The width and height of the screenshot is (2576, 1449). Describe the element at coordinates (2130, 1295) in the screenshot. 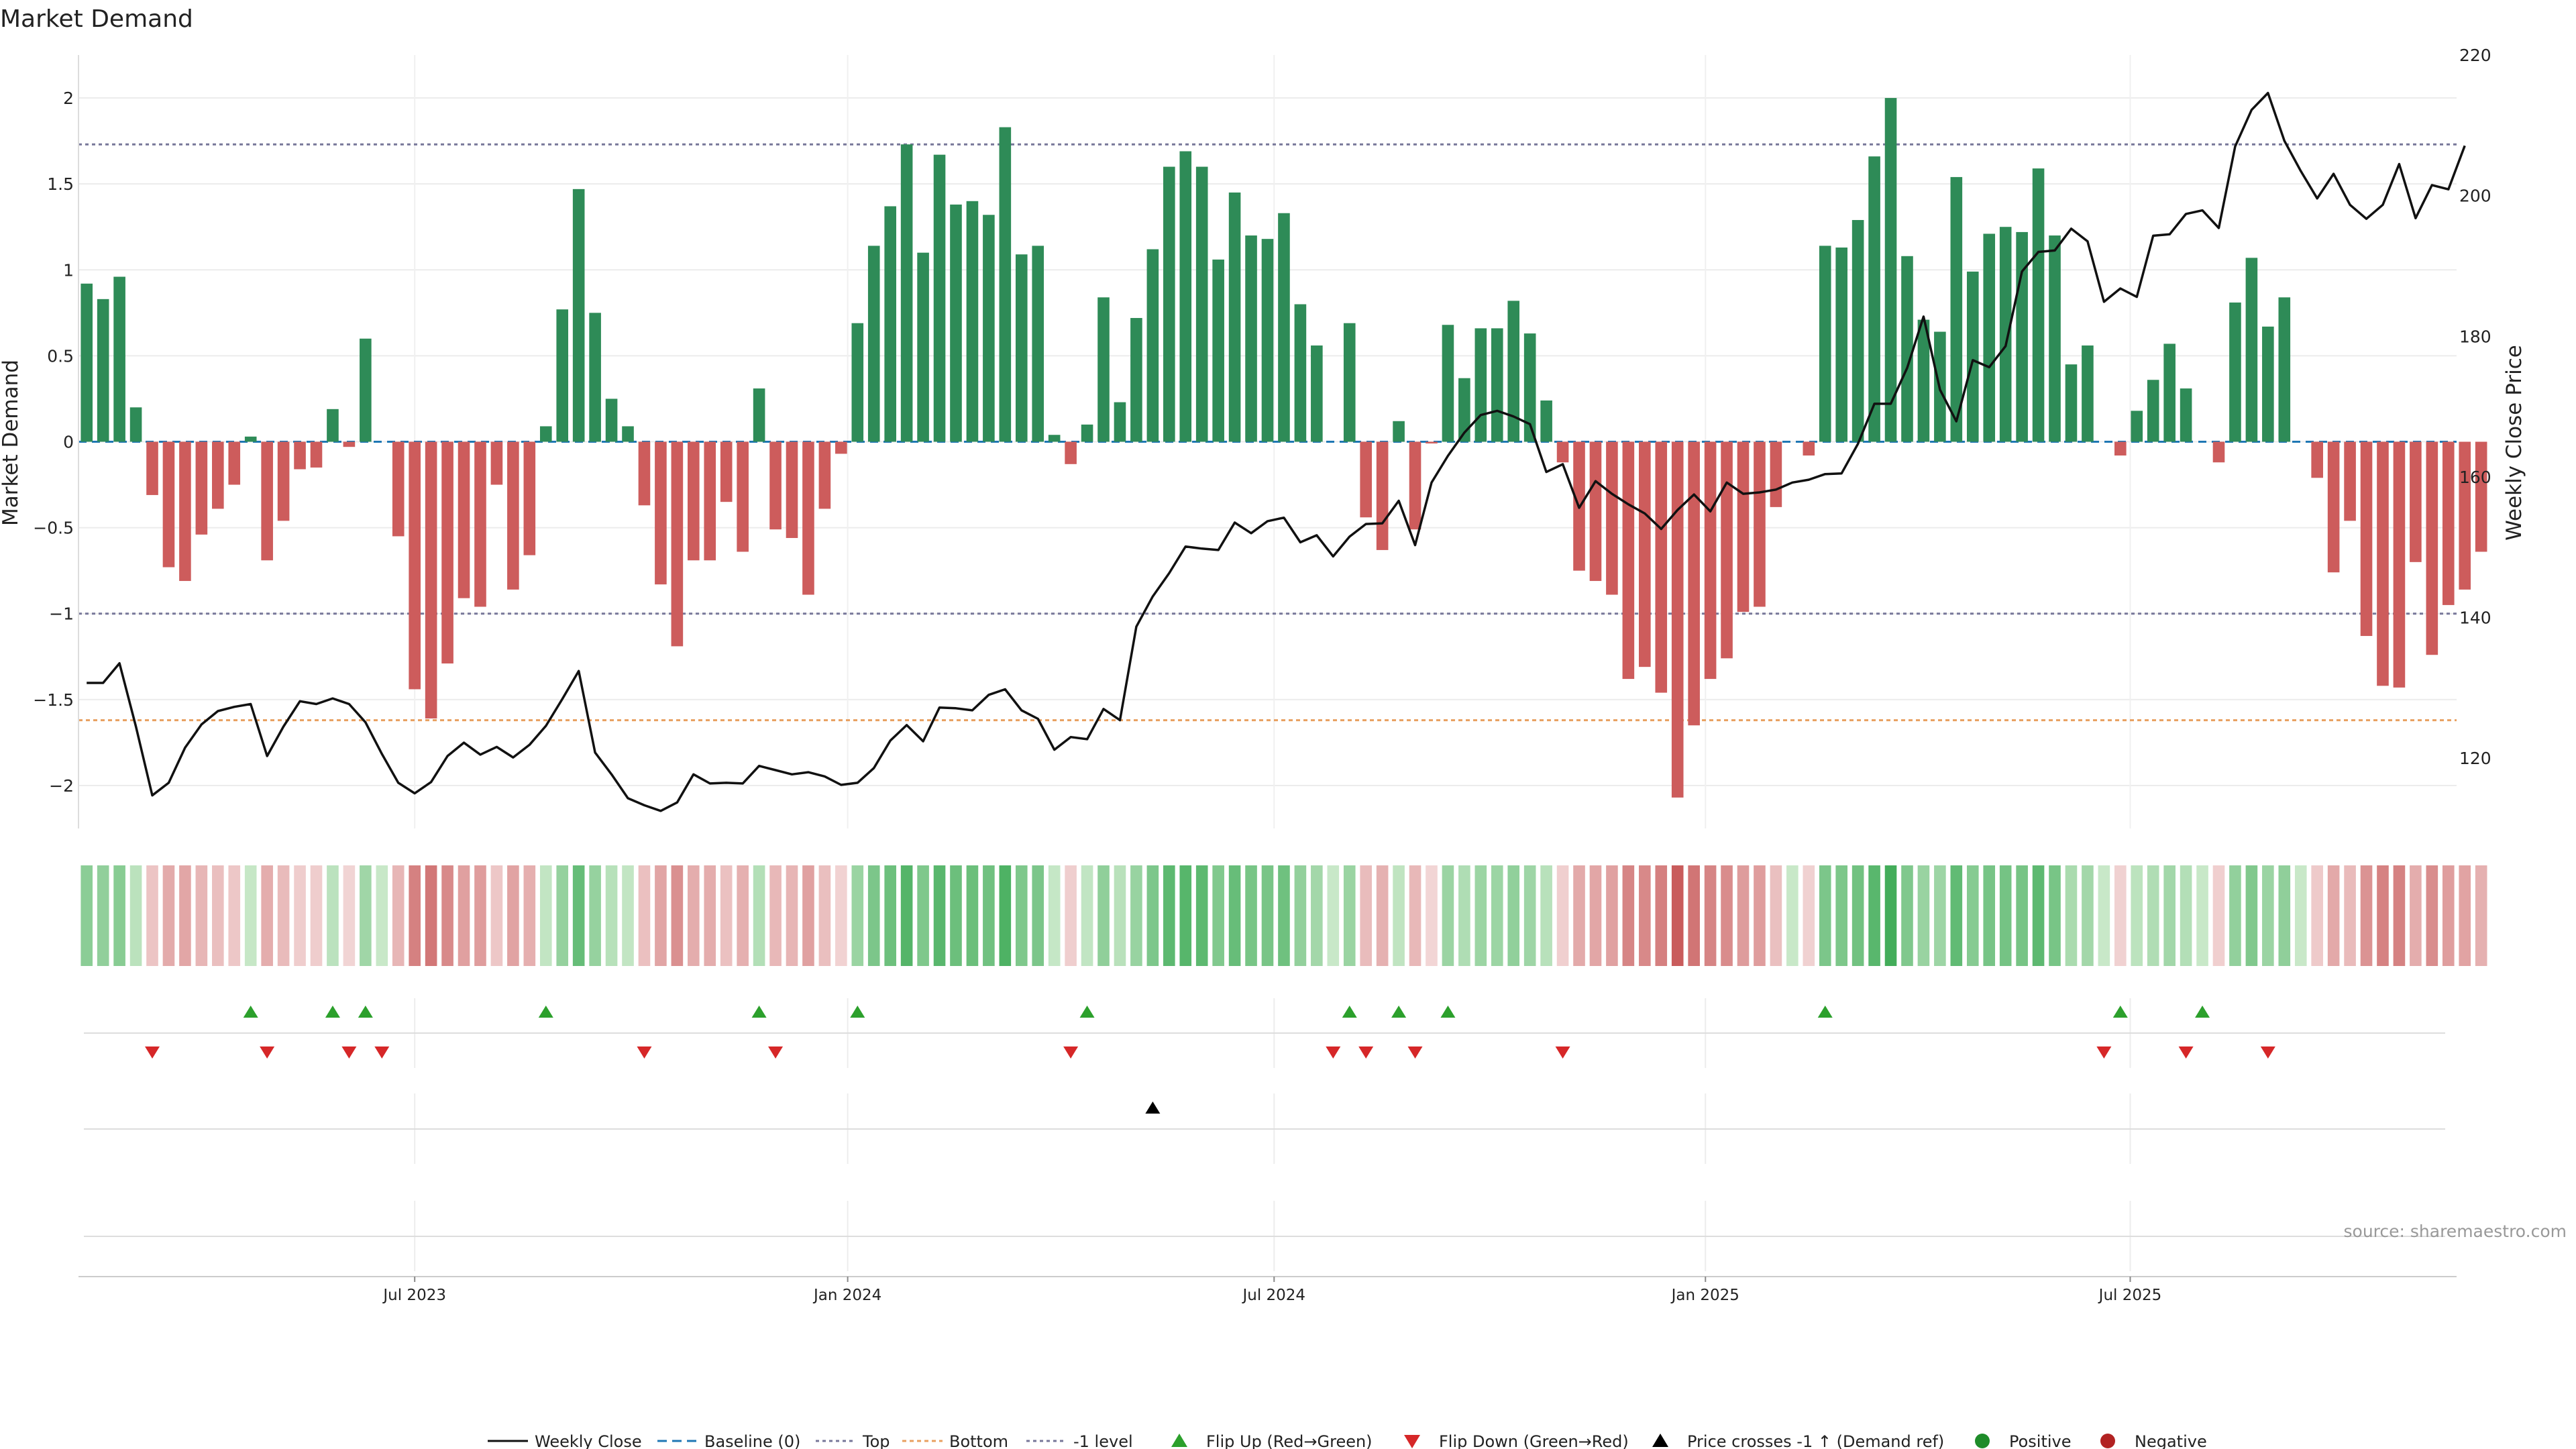

I see `x-tick-label: Jul 2025` at that location.